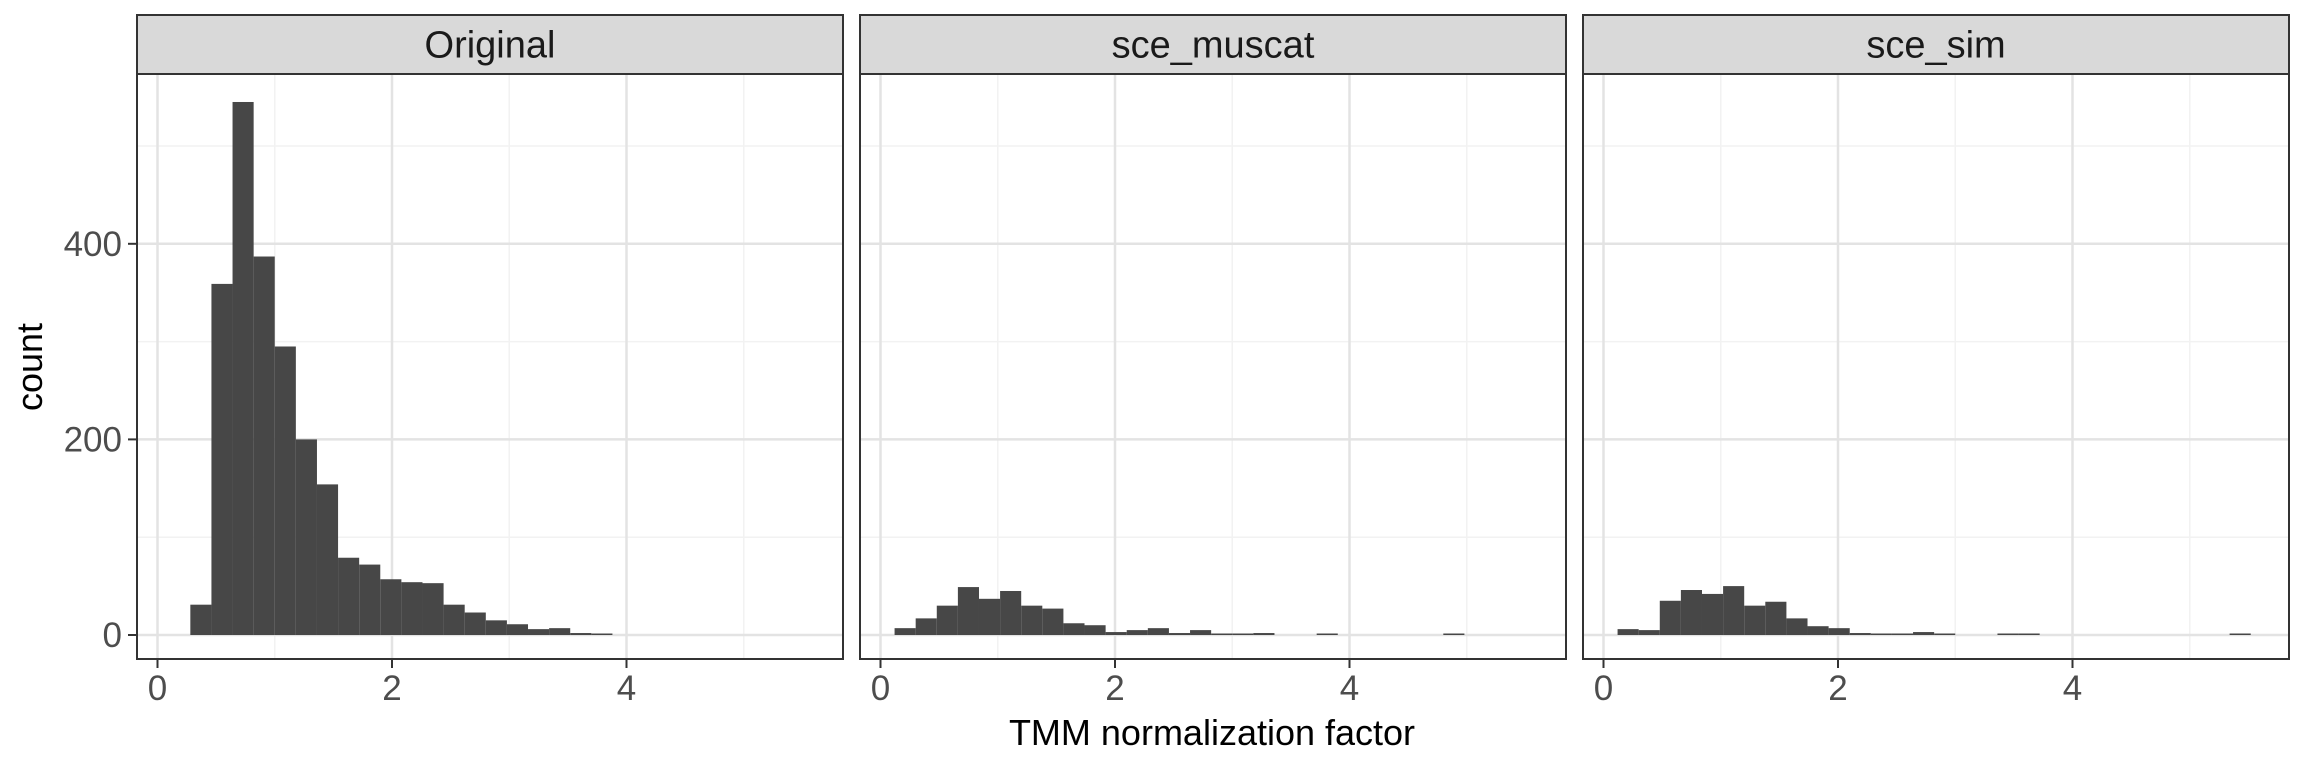  I want to click on x-axis-title: TMM normalization factor, so click(1212, 732).